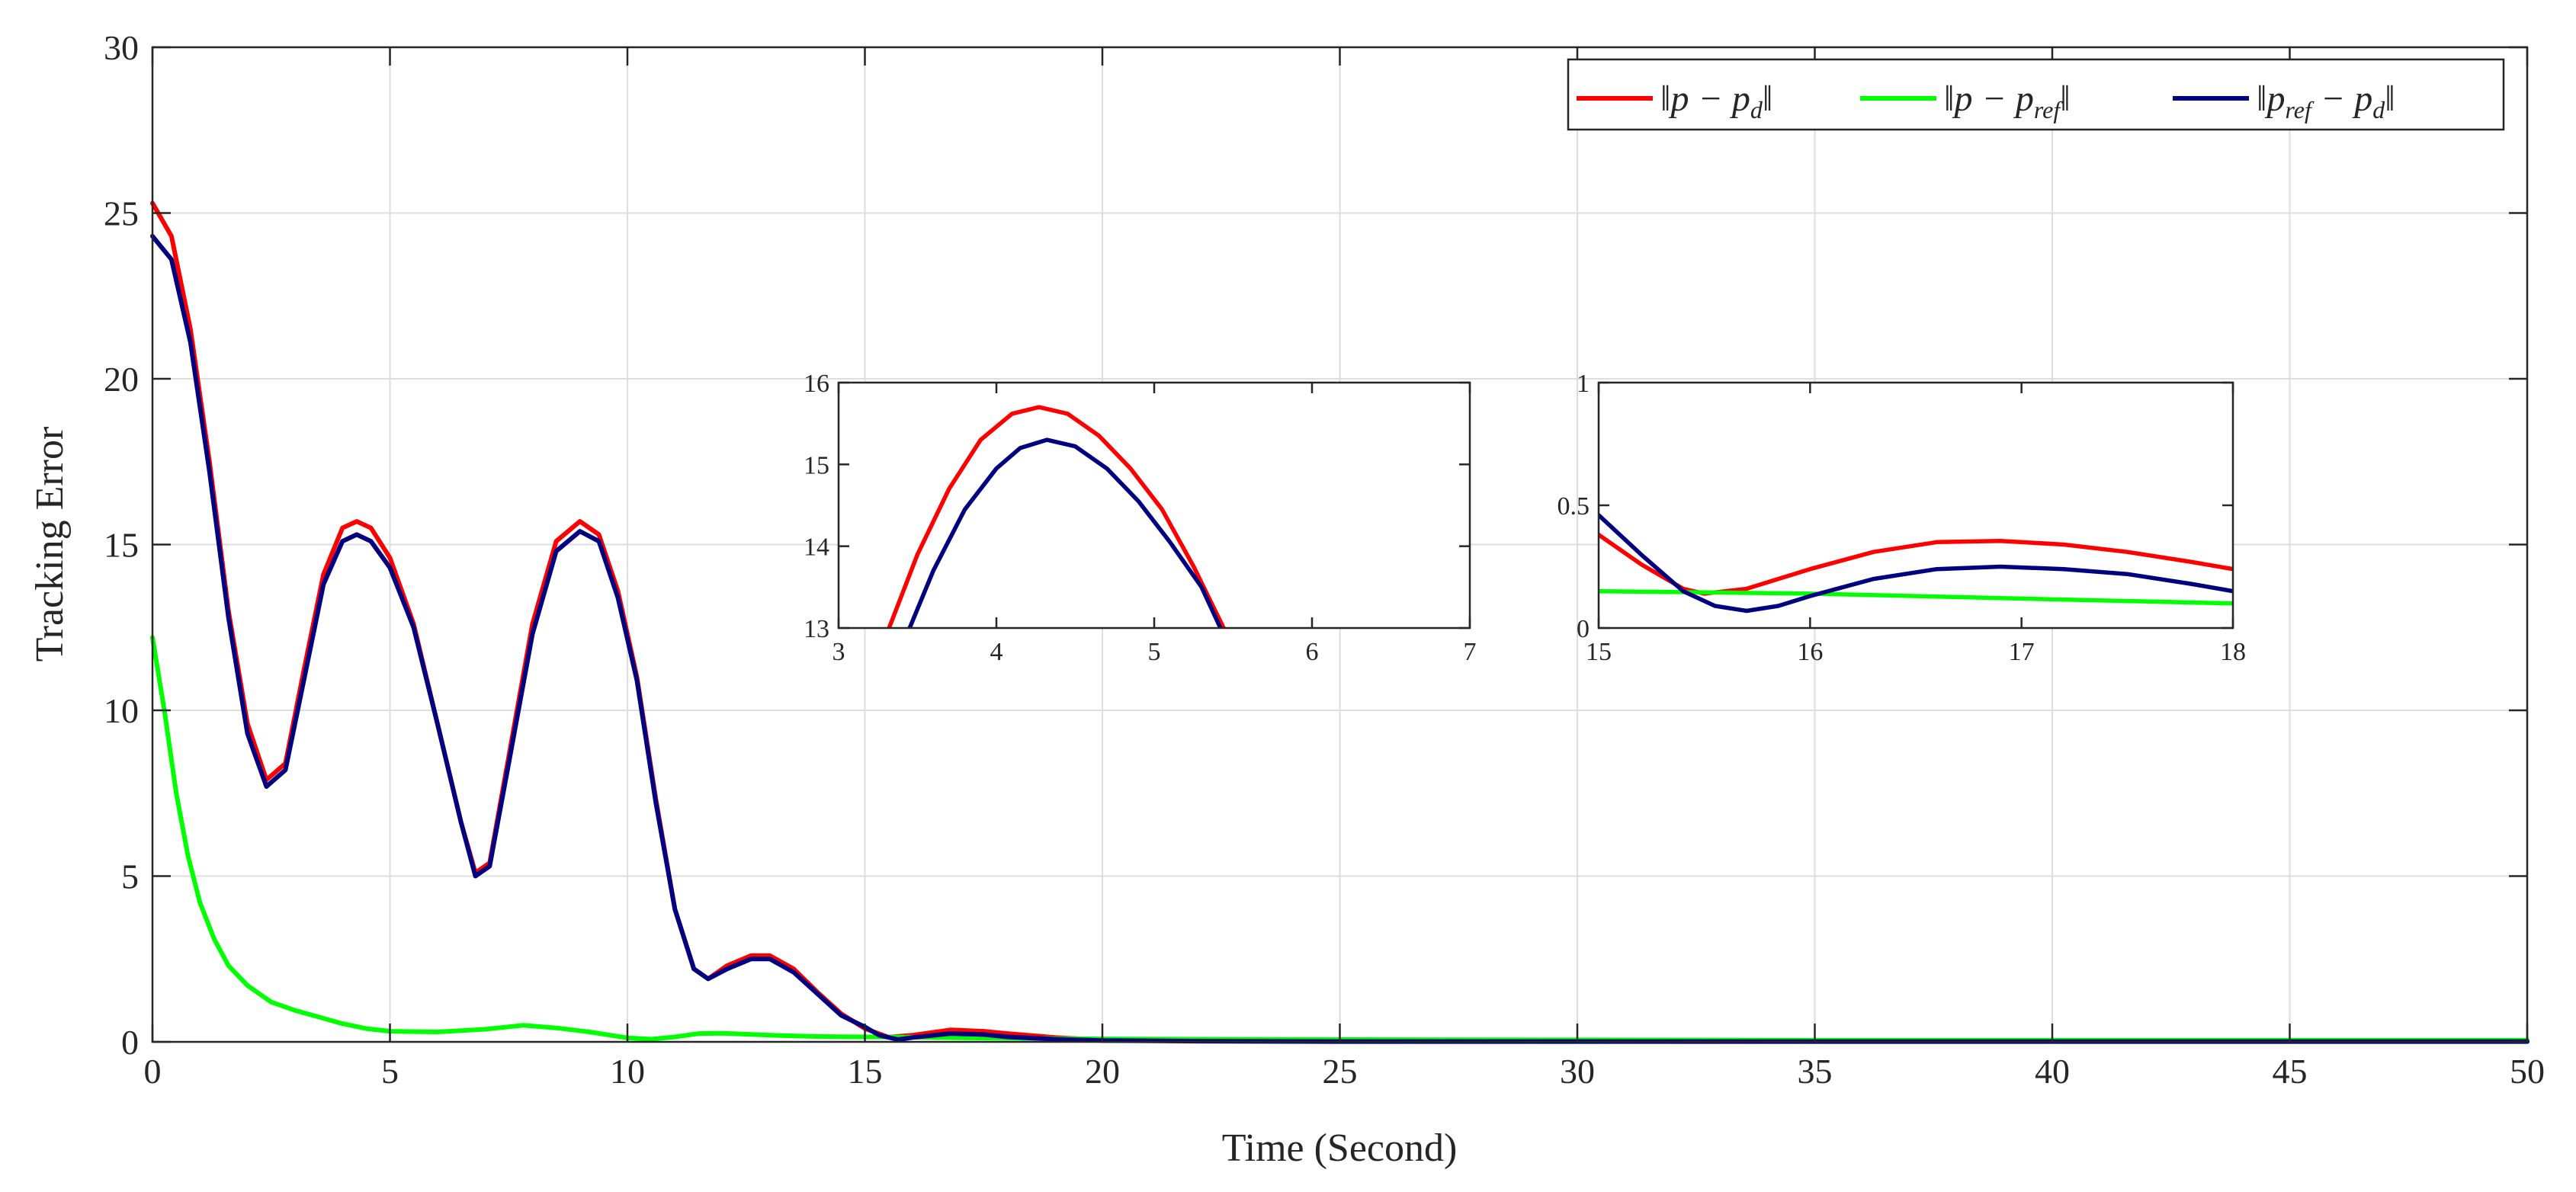 The height and width of the screenshot is (1192, 2576). I want to click on inset-y-tick-label: 0.5, so click(1573, 507).